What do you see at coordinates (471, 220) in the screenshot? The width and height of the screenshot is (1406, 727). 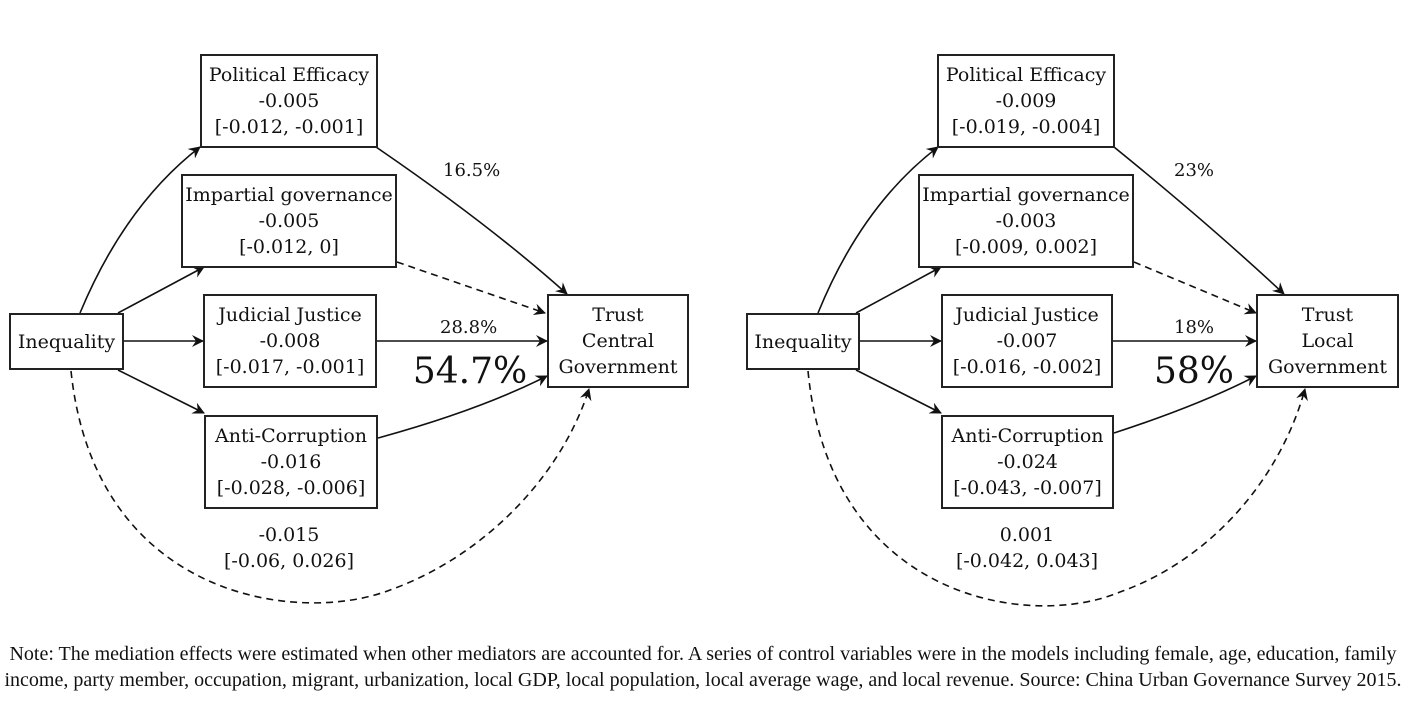 I see `left-arrow-political-to-trust` at bounding box center [471, 220].